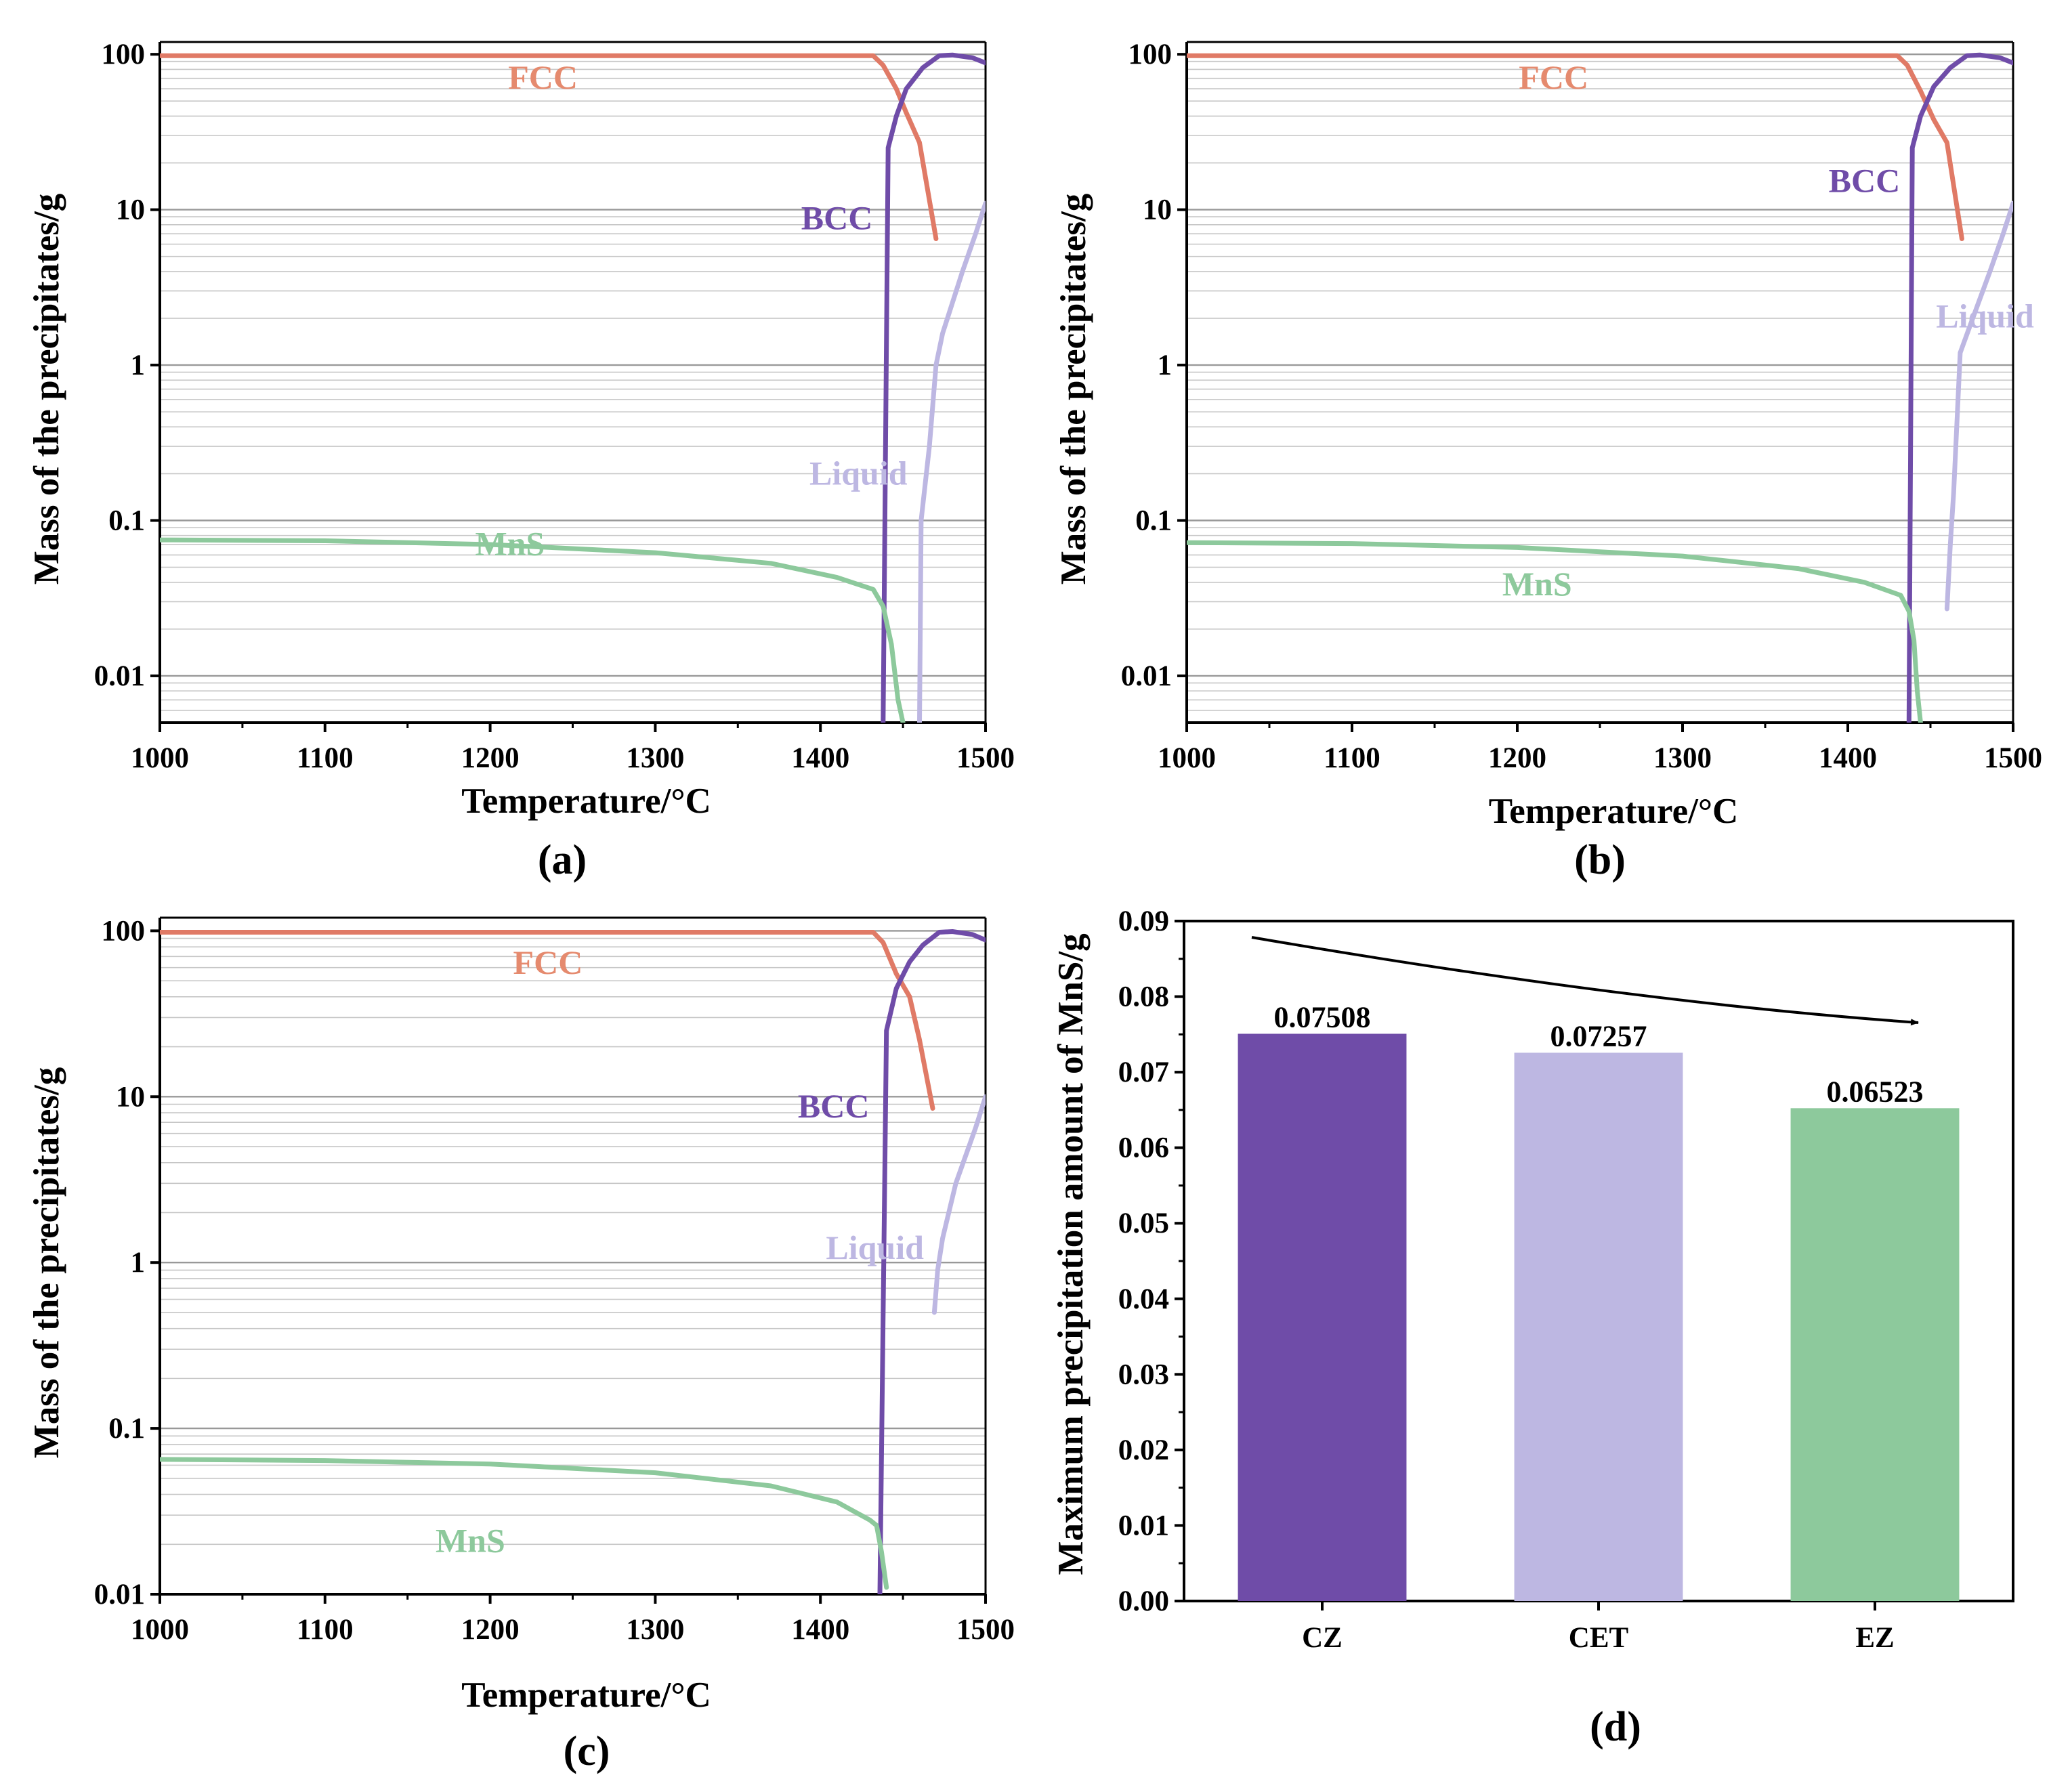 The height and width of the screenshot is (1792, 2049). Describe the element at coordinates (1071, 1254) in the screenshot. I see `y-axis-title: Maximum precipitation amount of MnS/g` at that location.